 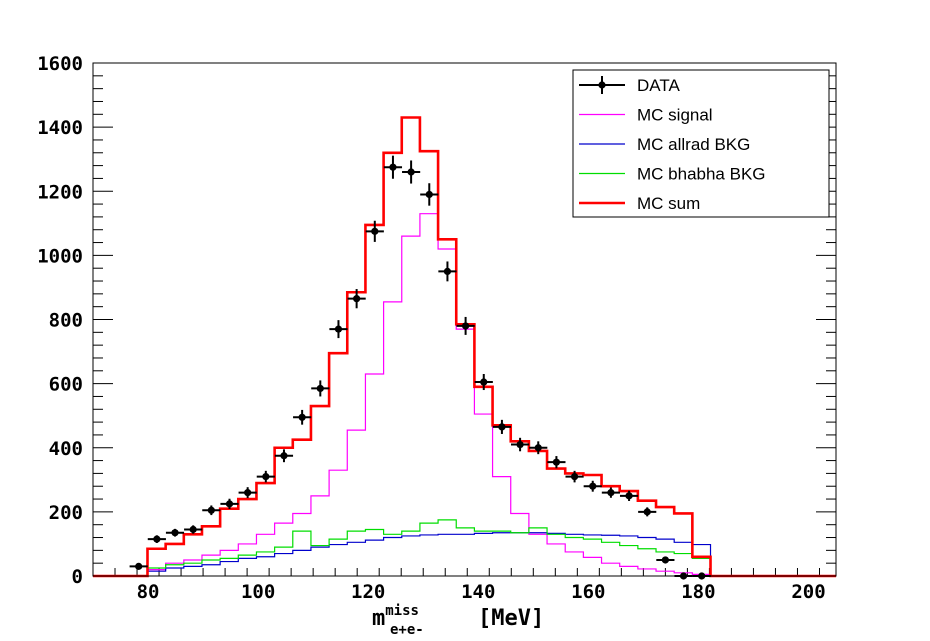 I want to click on x-tick-label: 160, so click(x=588, y=592).